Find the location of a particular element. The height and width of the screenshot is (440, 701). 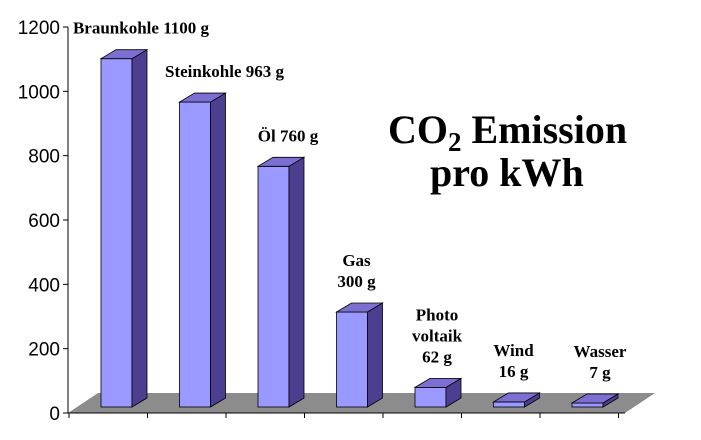

chart-title-line2: pro kWh is located at coordinates (507, 172).